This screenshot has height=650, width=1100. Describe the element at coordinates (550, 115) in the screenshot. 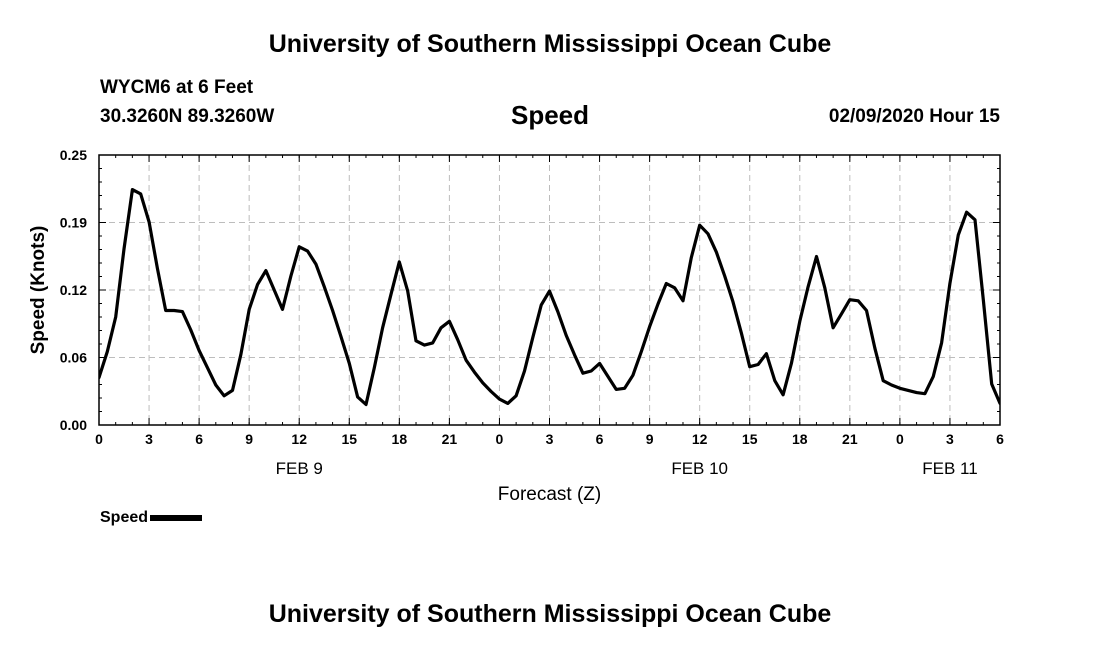

I see `chart-title: Speed` at that location.